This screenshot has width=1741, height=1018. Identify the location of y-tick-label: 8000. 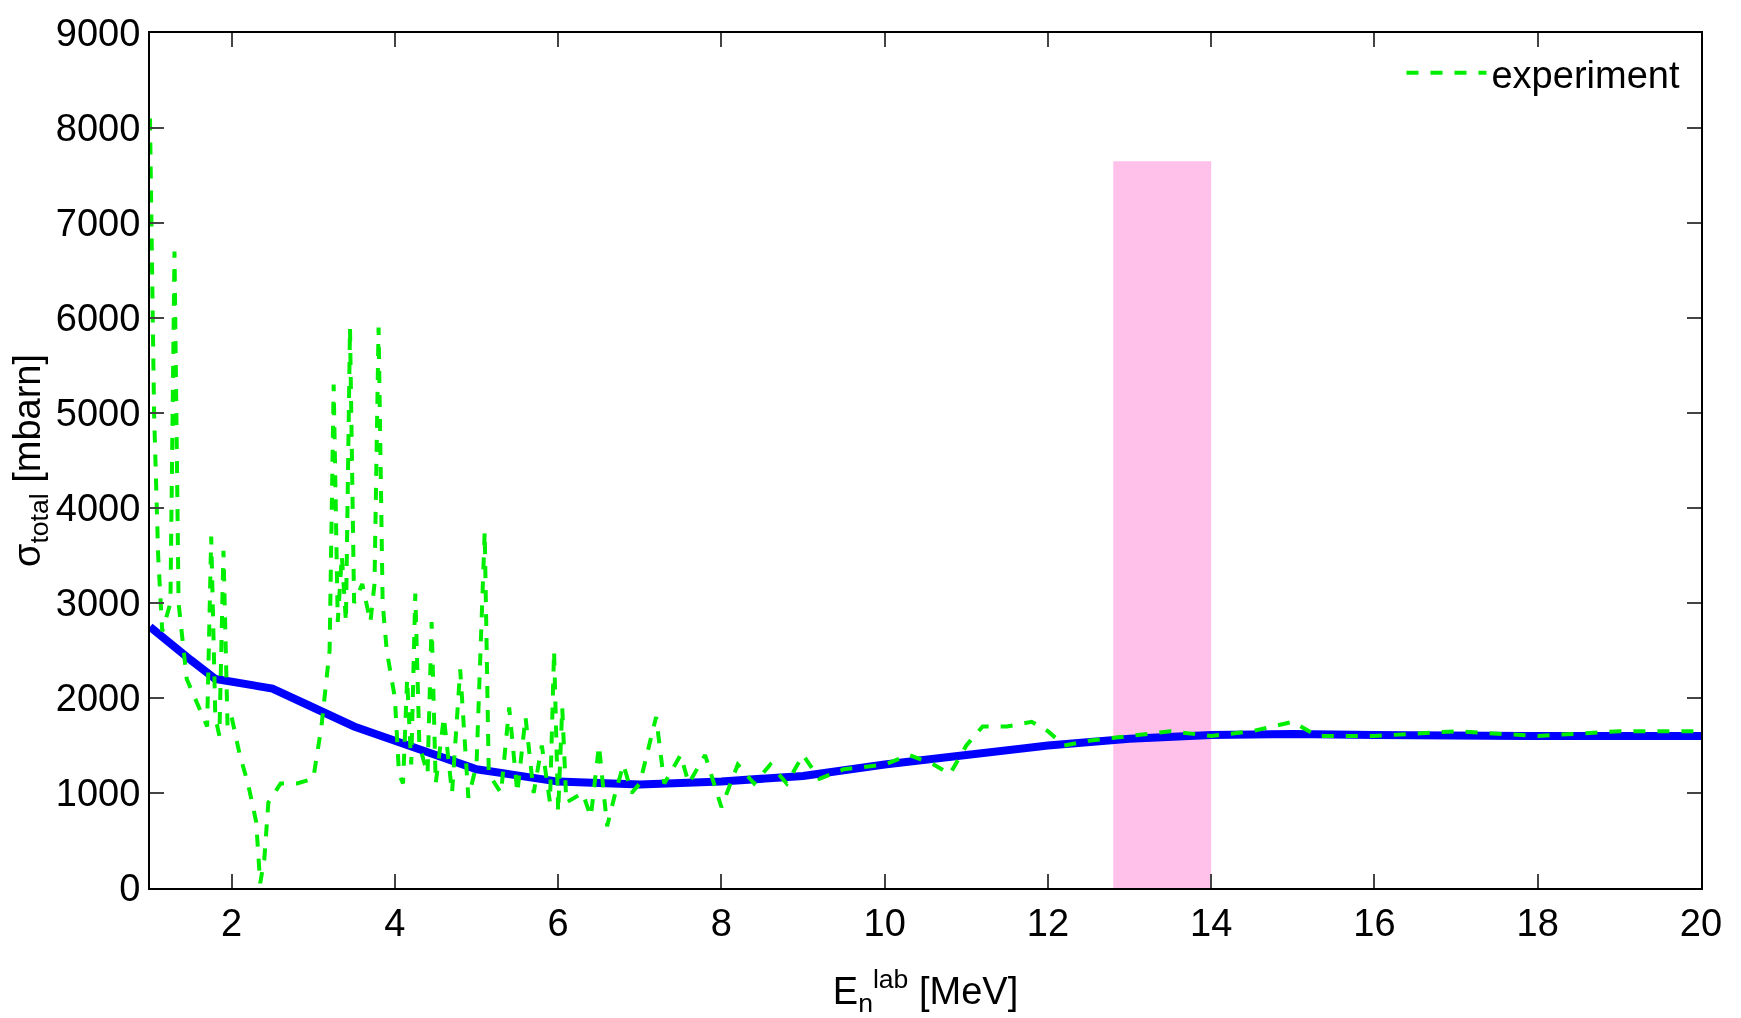
(98, 128).